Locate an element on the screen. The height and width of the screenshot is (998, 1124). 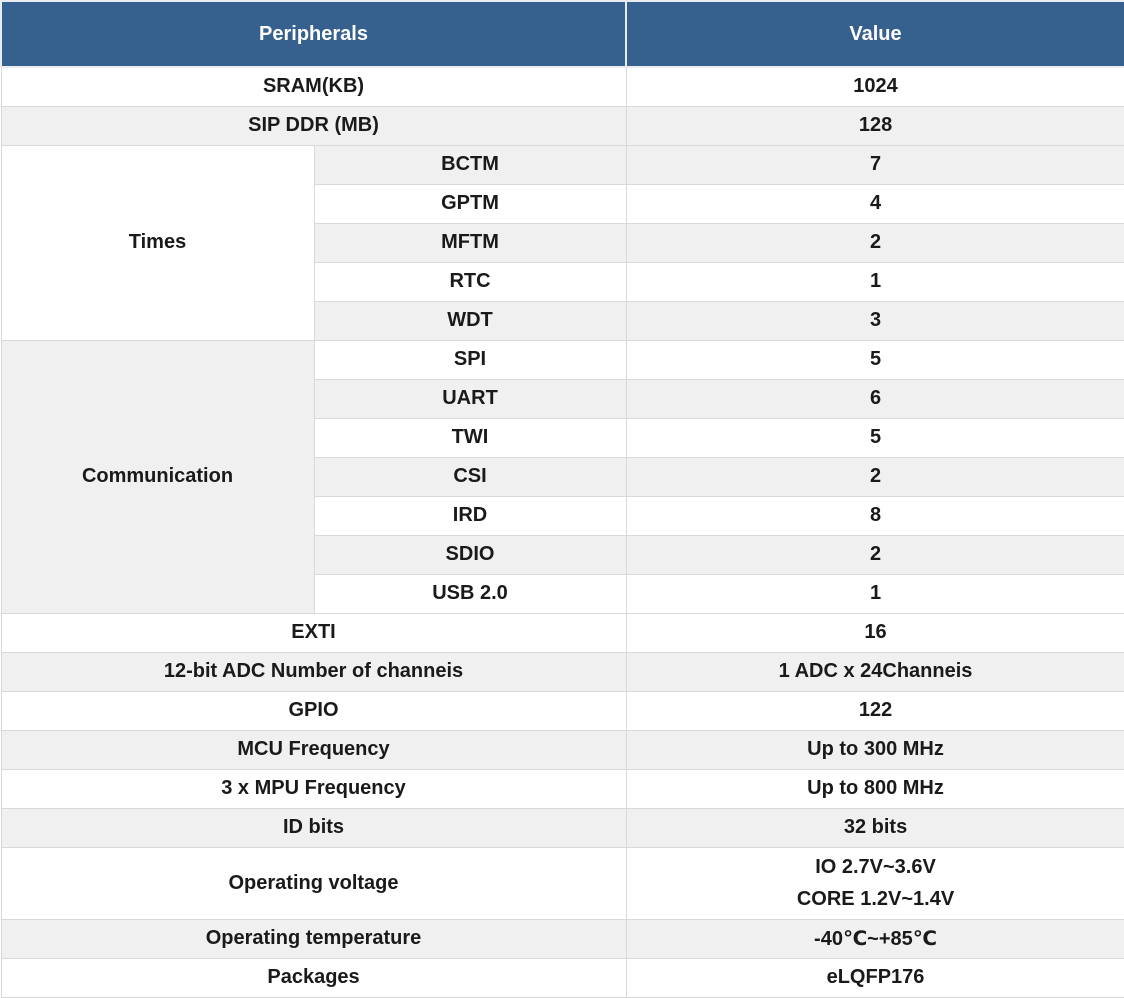
group-label-times: Times is located at coordinates (157, 242).